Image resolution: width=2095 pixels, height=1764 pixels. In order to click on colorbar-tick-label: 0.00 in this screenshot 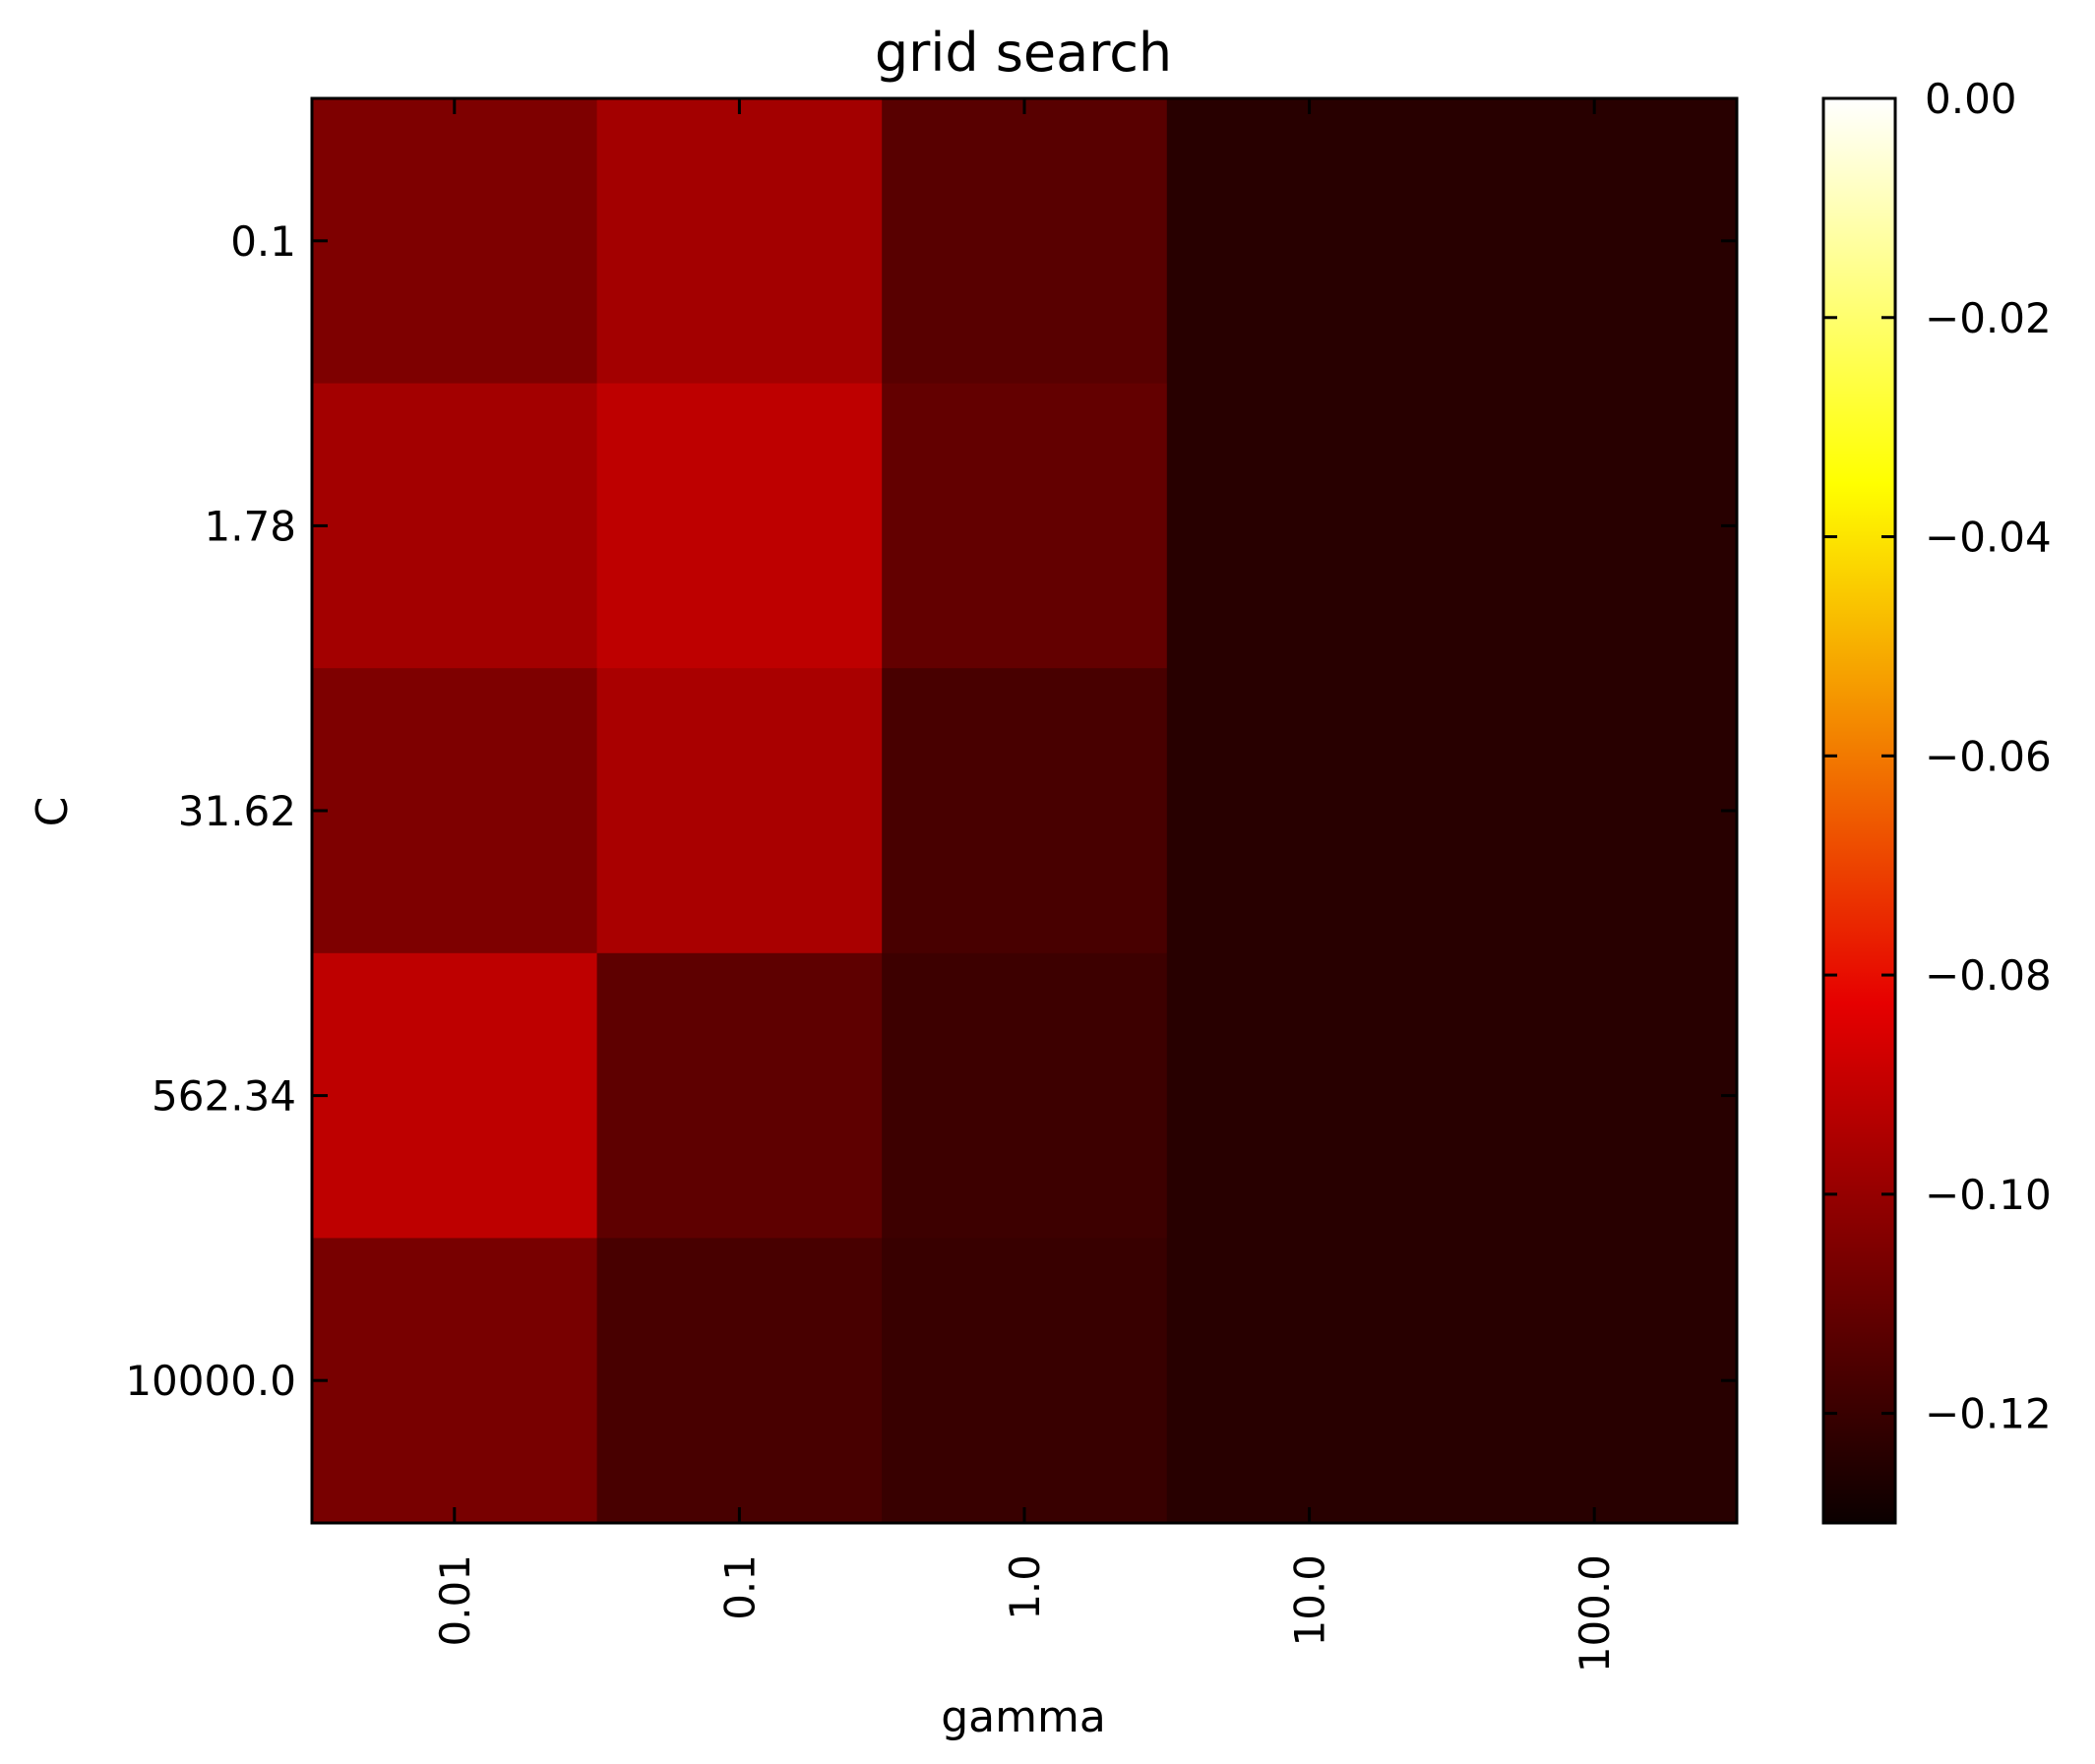, I will do `click(1971, 99)`.